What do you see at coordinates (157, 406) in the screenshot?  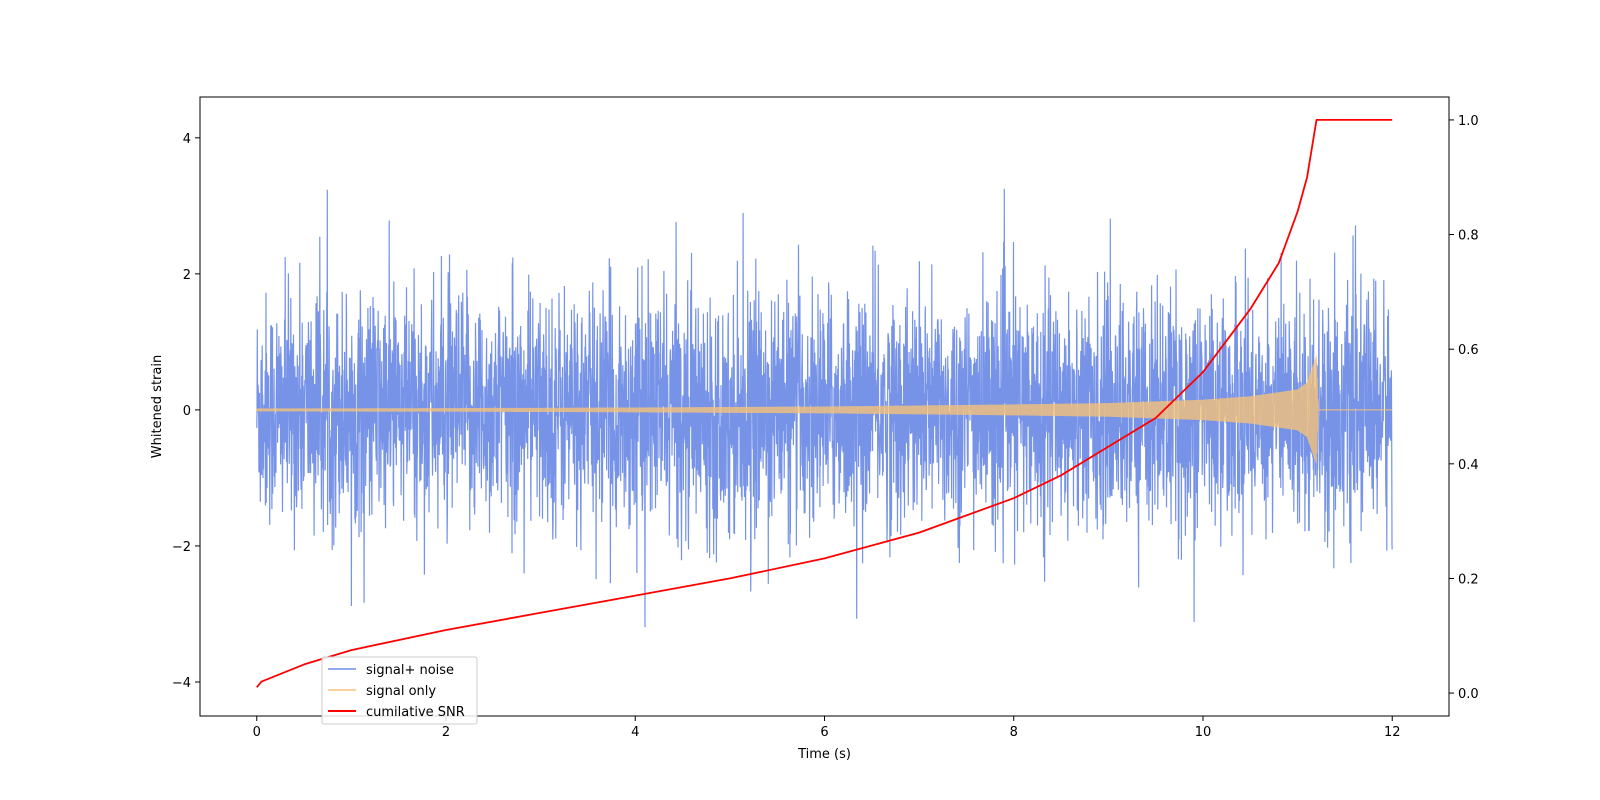 I see `y-axis-label: Whitened strain` at bounding box center [157, 406].